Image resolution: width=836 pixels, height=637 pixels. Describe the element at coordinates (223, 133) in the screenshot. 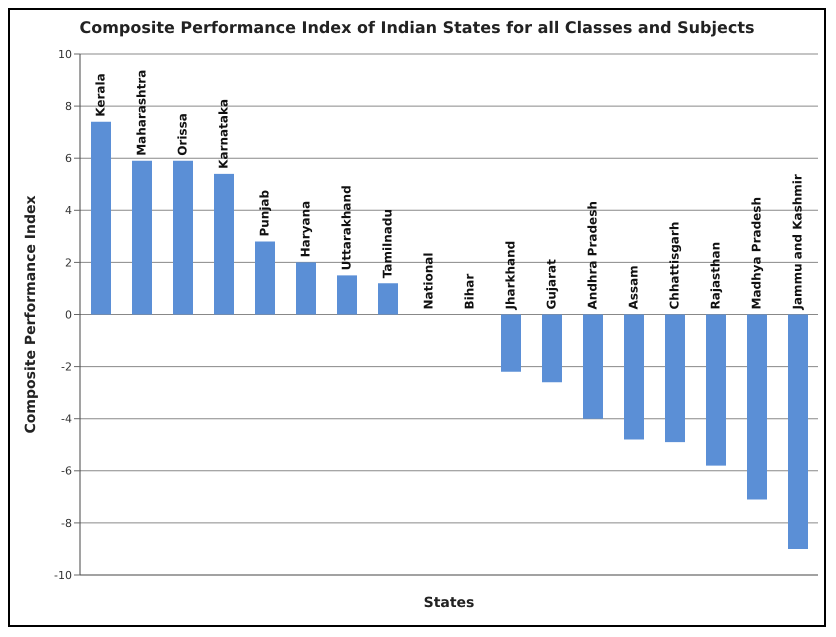

I see `x-tick-label: Karnataka` at that location.